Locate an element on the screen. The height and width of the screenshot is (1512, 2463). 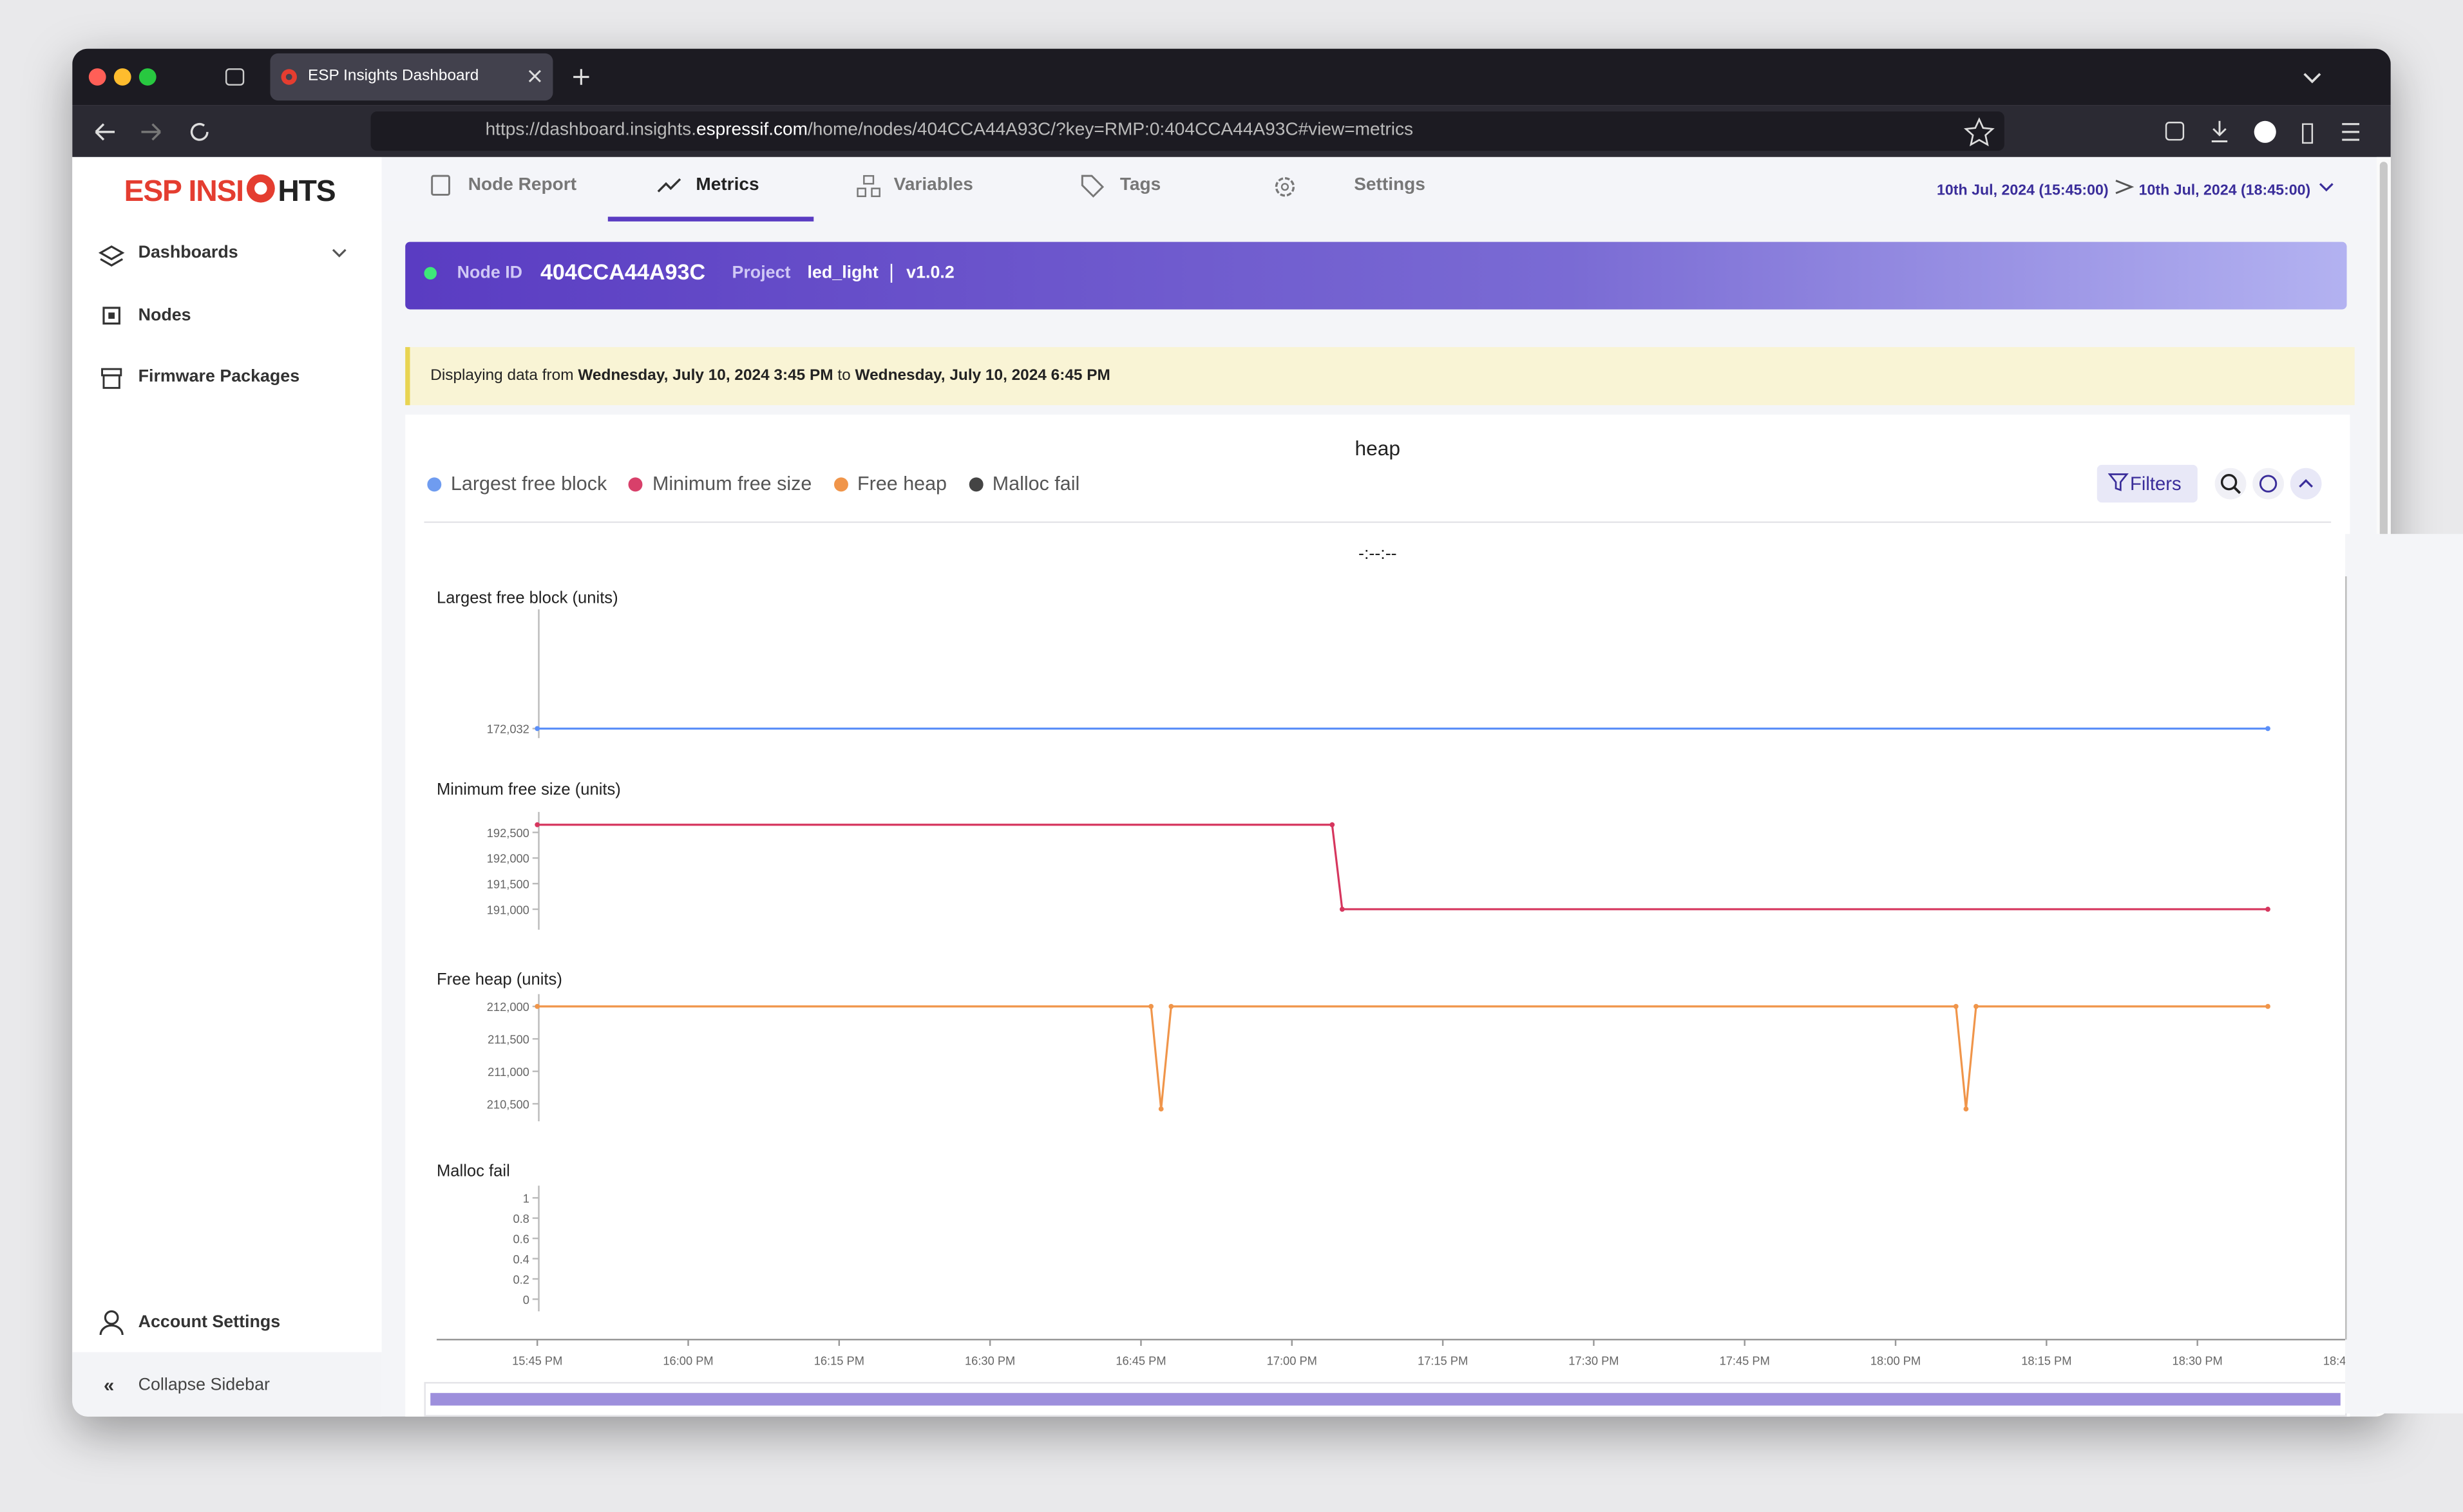
toolbar-icons is located at coordinates (2169, 132).